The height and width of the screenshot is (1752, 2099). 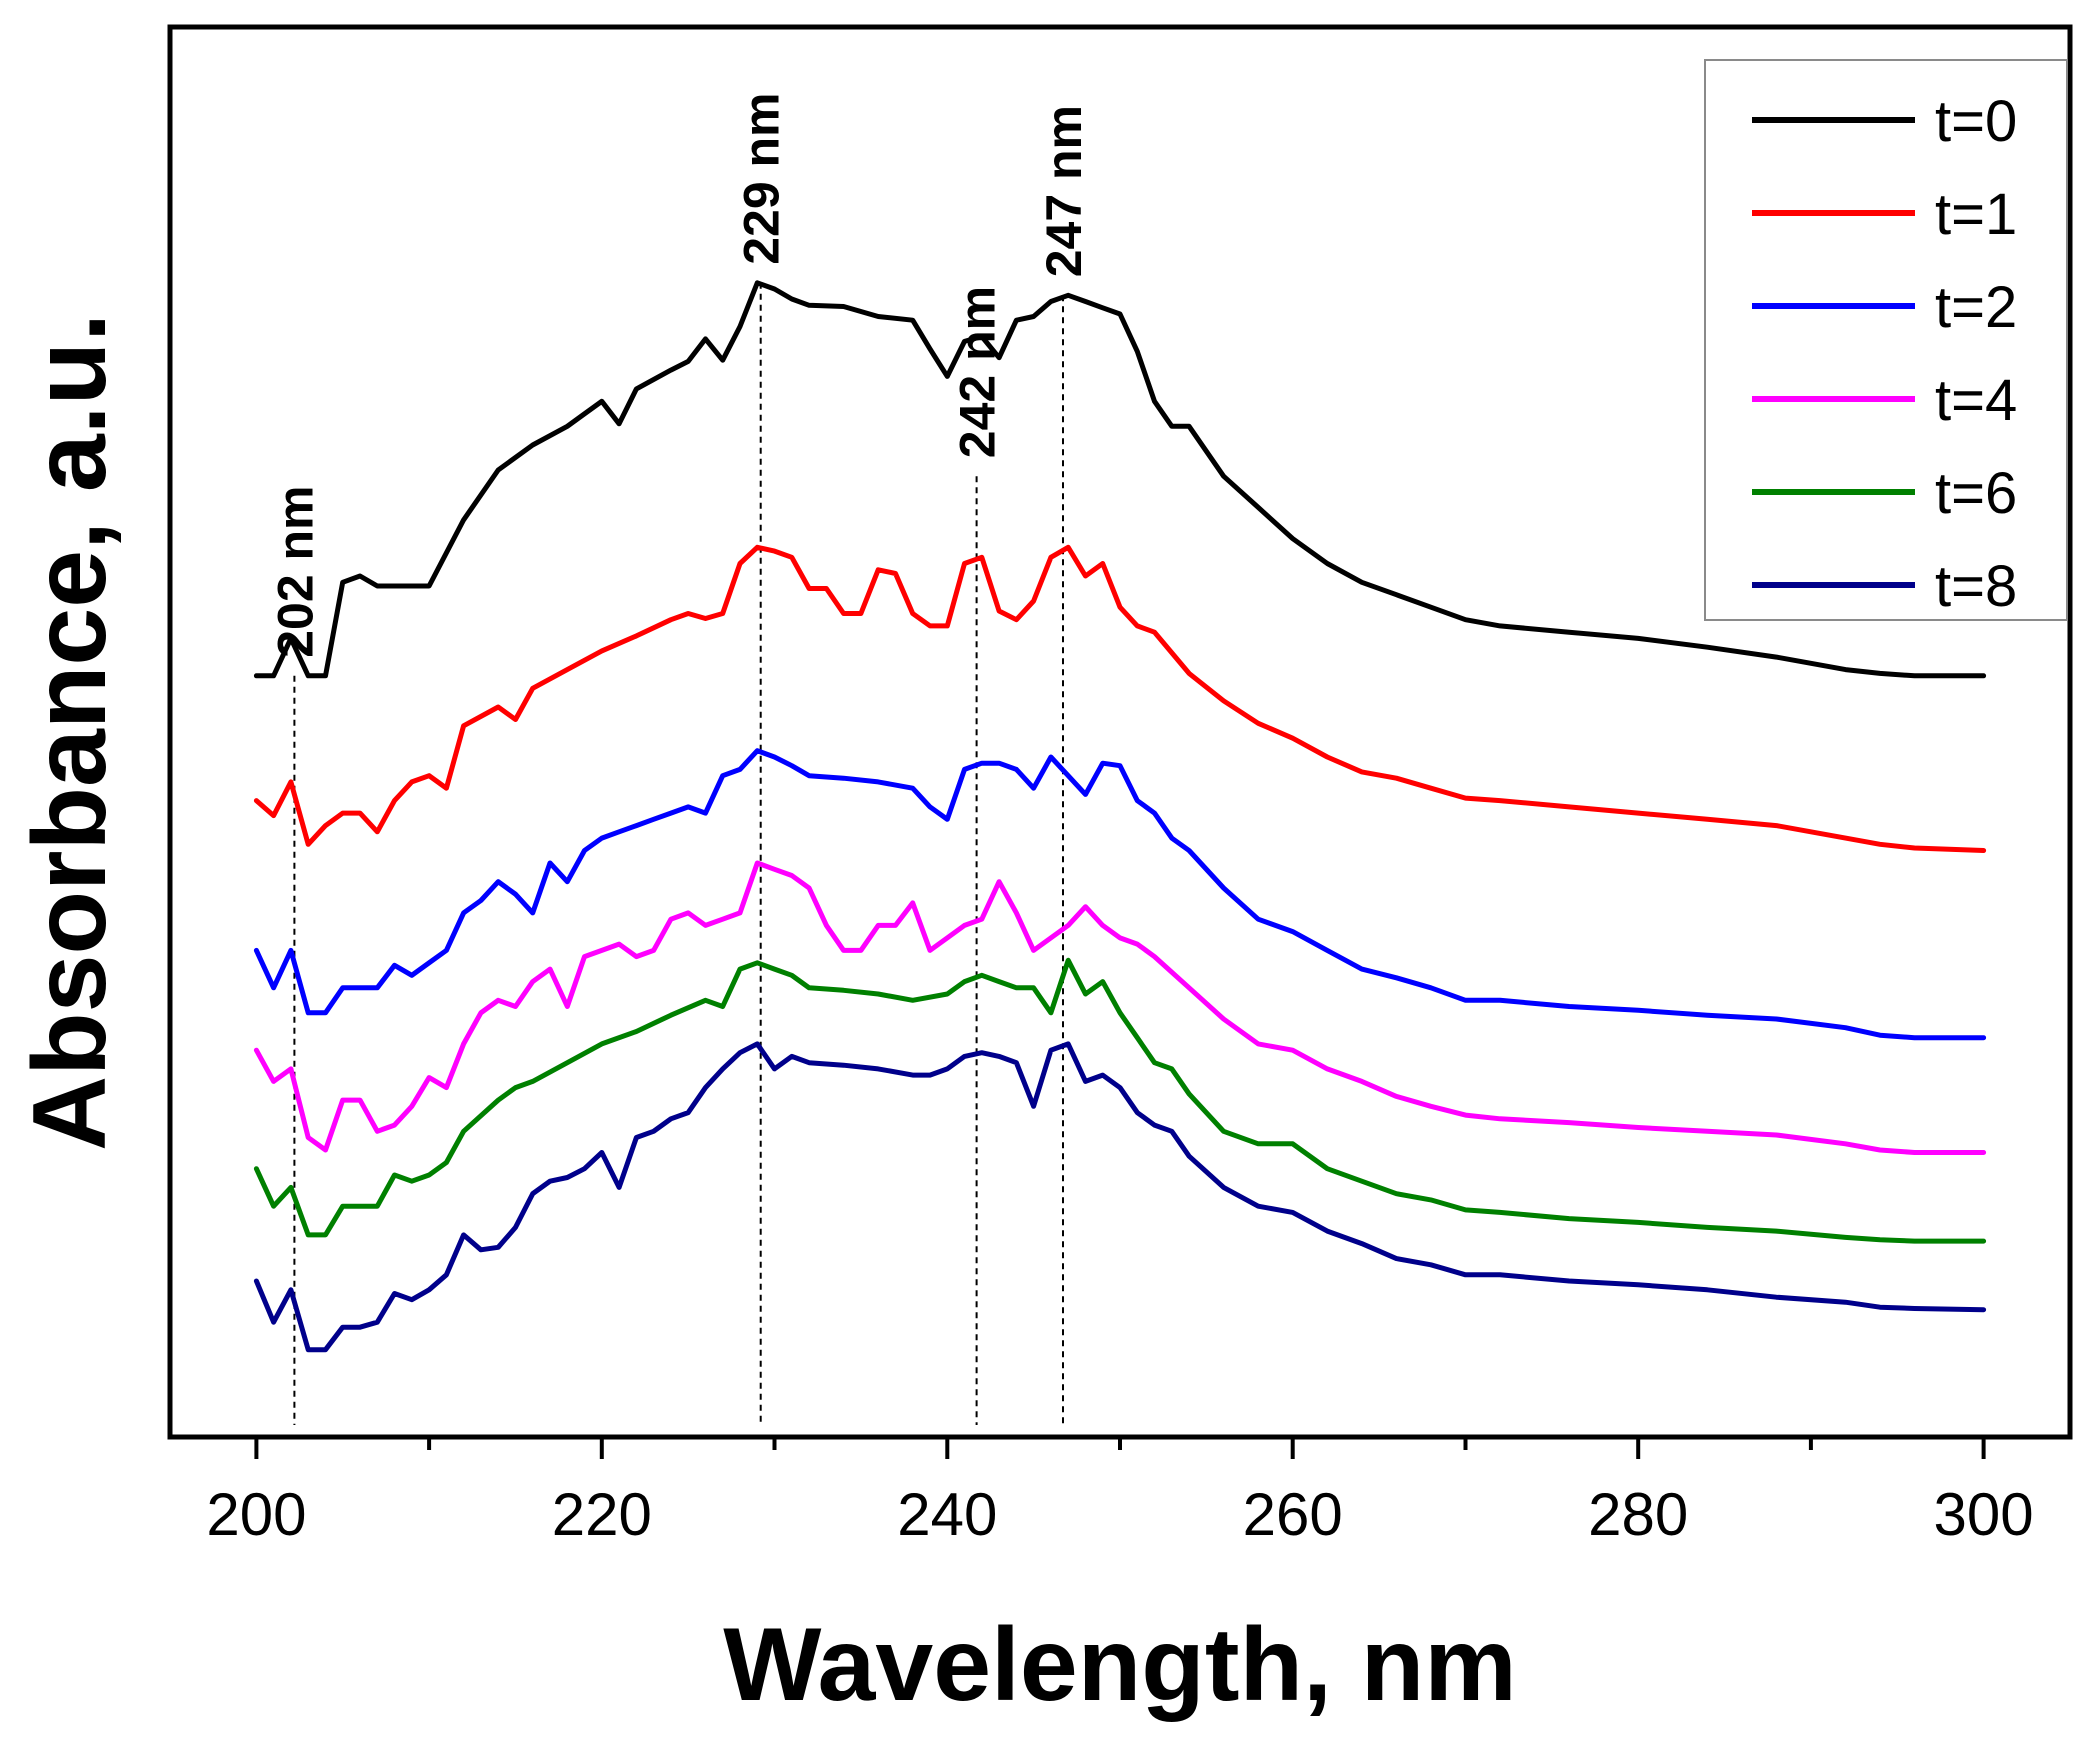 I want to click on annotation-label: 229 nm, so click(x=762, y=178).